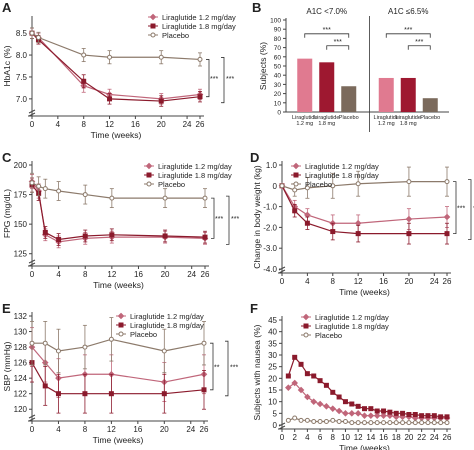 This screenshot has width=474, height=450. I want to click on x-axis-title: Time (weeks), so click(364, 446).